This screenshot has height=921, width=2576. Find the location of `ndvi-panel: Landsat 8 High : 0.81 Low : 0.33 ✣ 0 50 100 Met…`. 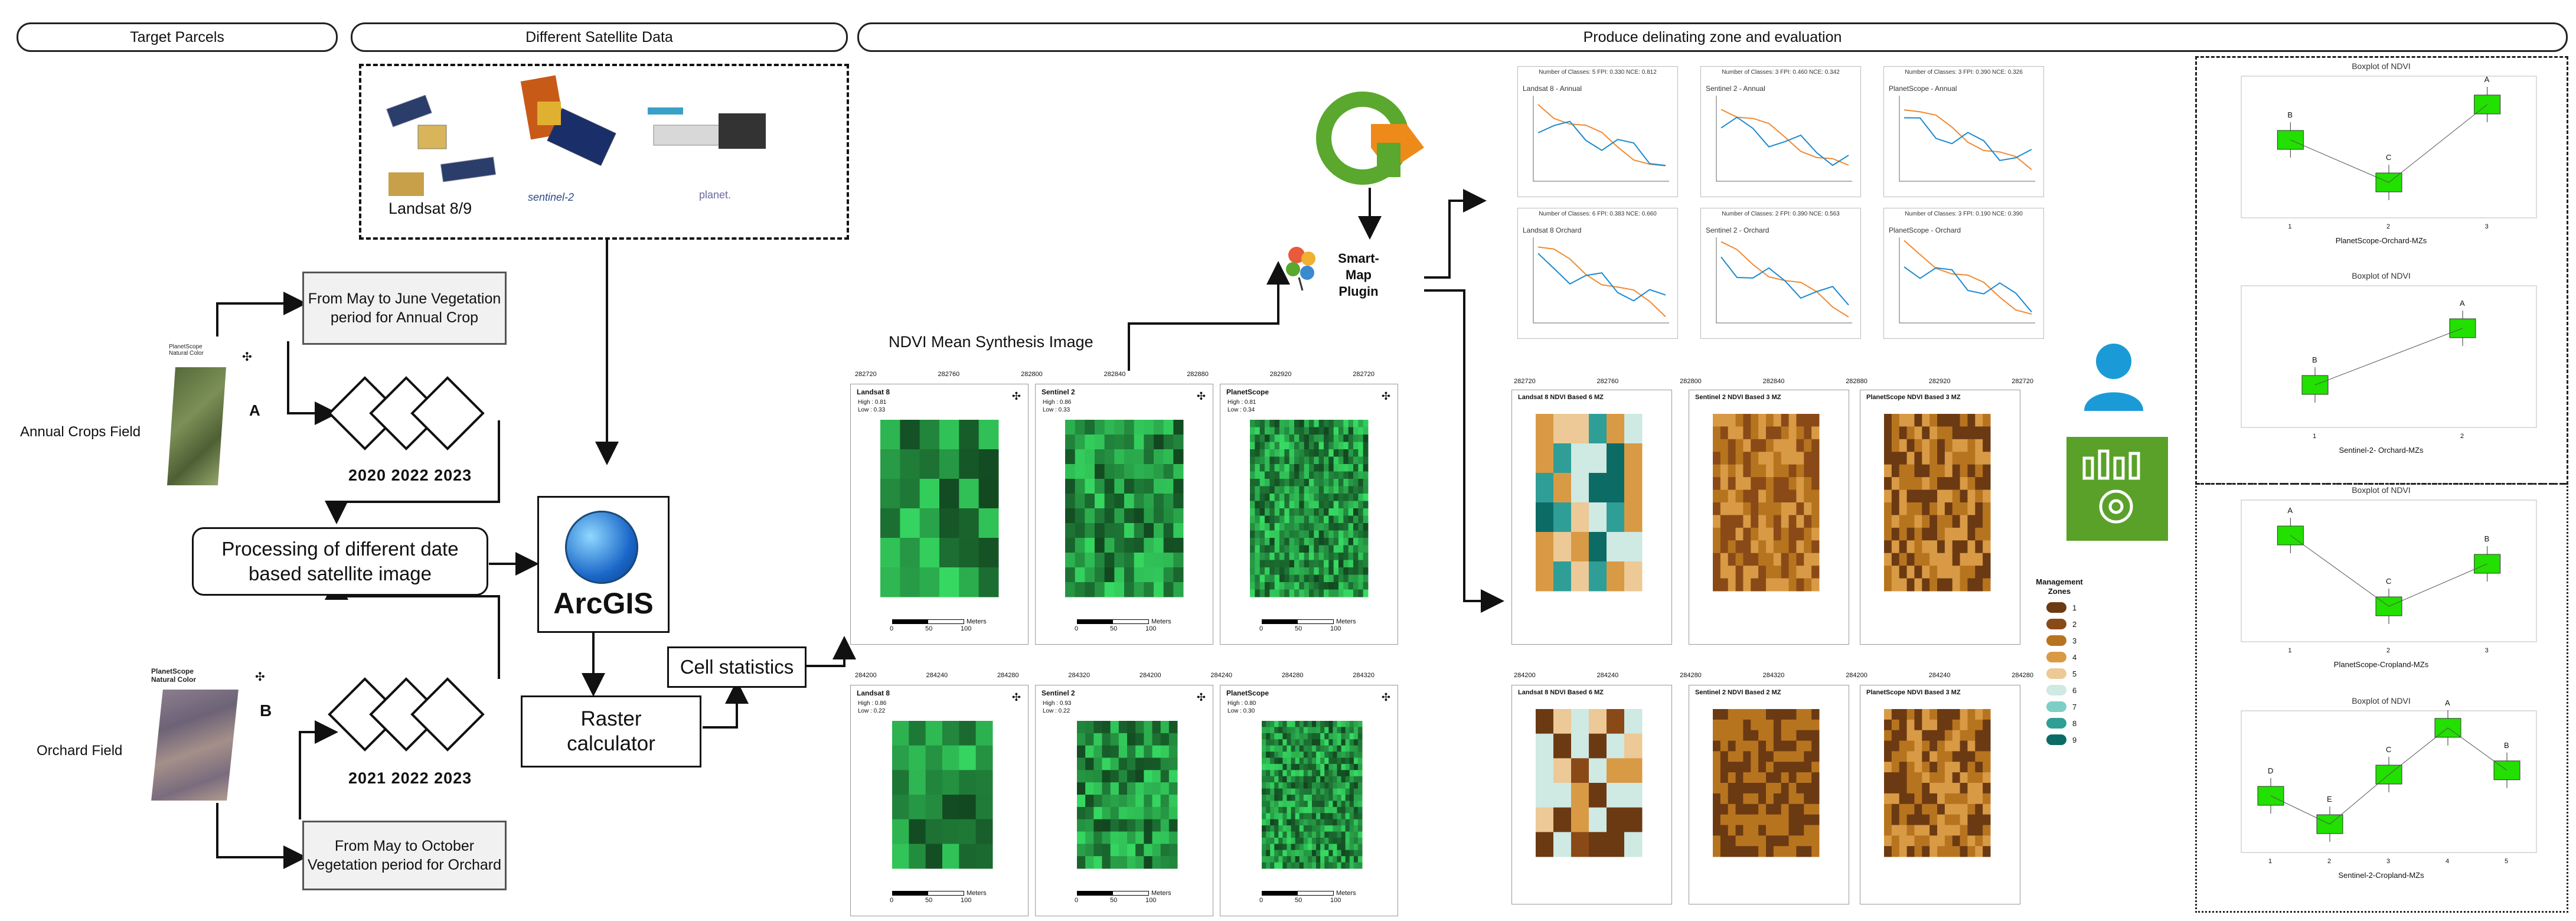

ndvi-panel: Landsat 8 High : 0.81 Low : 0.33 ✣ 0 50 100 Met… is located at coordinates (939, 515).